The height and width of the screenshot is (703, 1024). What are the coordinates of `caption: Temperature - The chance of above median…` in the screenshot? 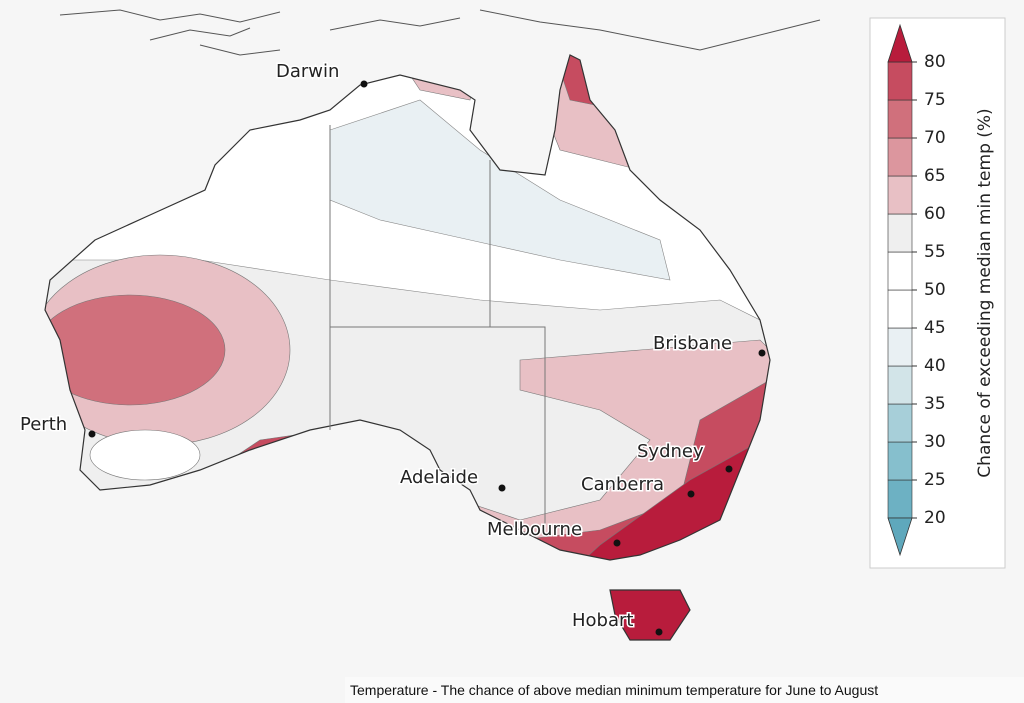 It's located at (614, 690).